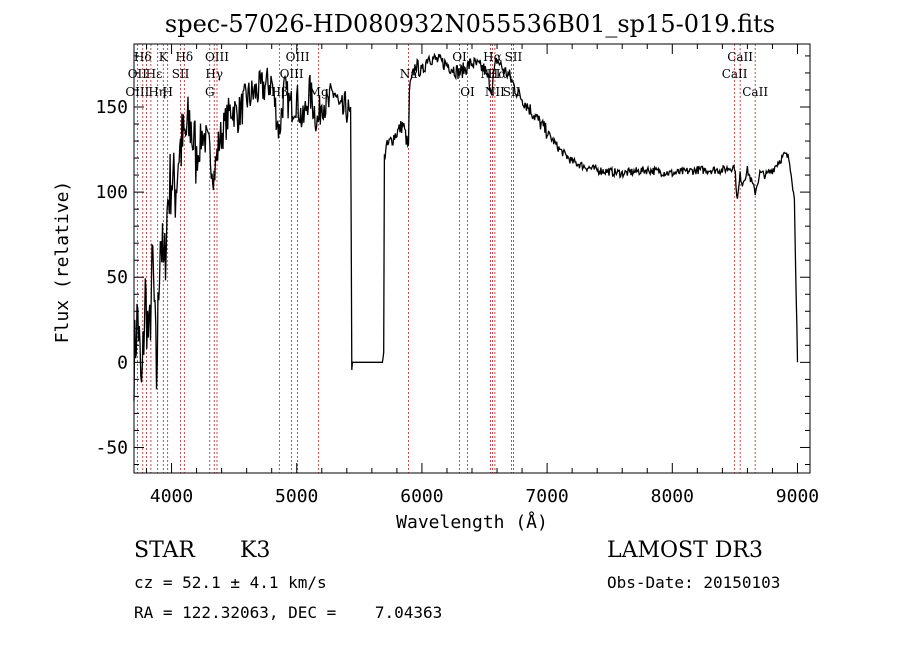  Describe the element at coordinates (154, 74) in the screenshot. I see `line-label: Hε` at that location.